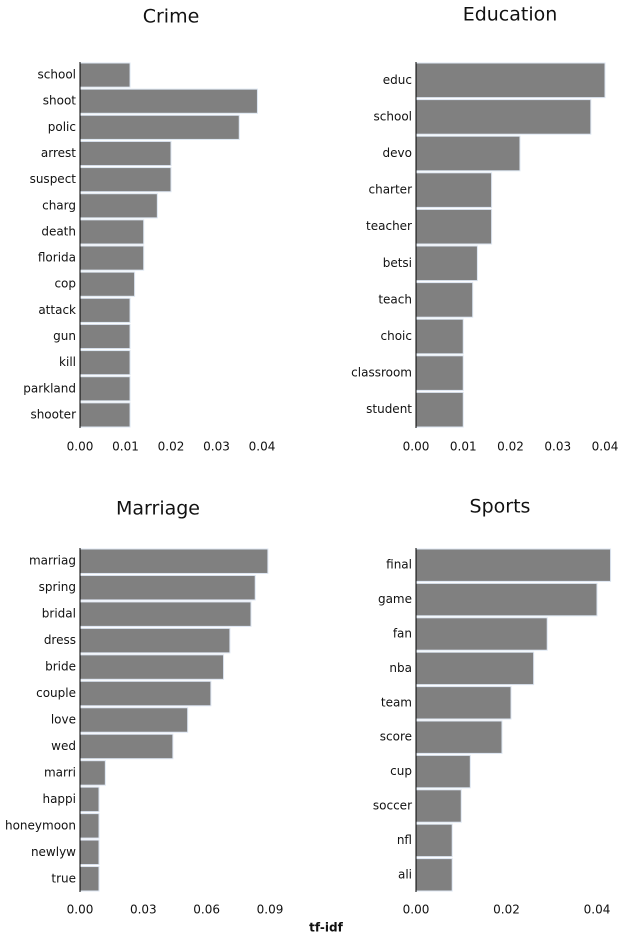  I want to click on y-tick-label: charter, so click(390, 190).